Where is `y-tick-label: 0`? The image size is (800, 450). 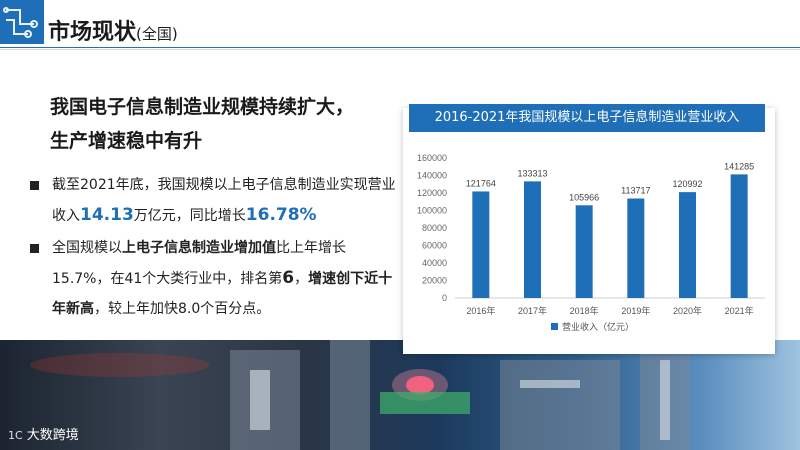
y-tick-label: 0 is located at coordinates (444, 298).